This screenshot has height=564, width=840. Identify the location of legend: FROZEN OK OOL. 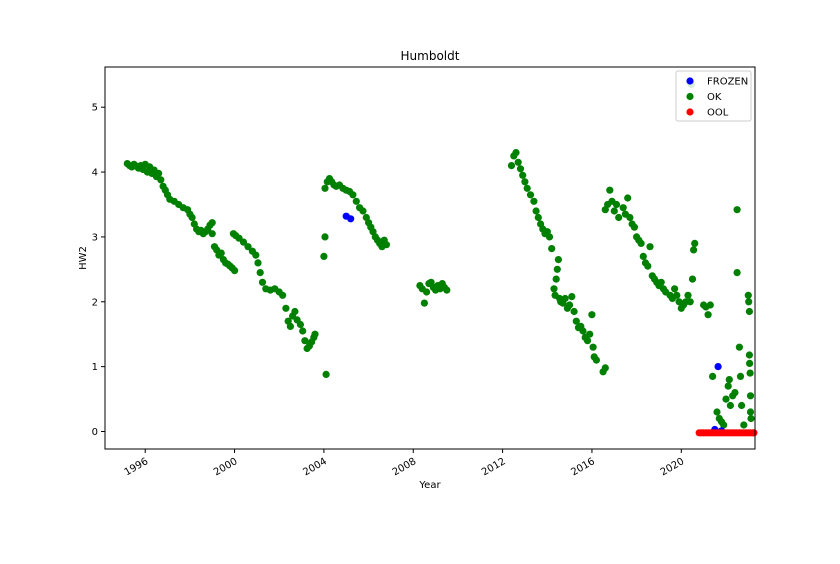
(713, 96).